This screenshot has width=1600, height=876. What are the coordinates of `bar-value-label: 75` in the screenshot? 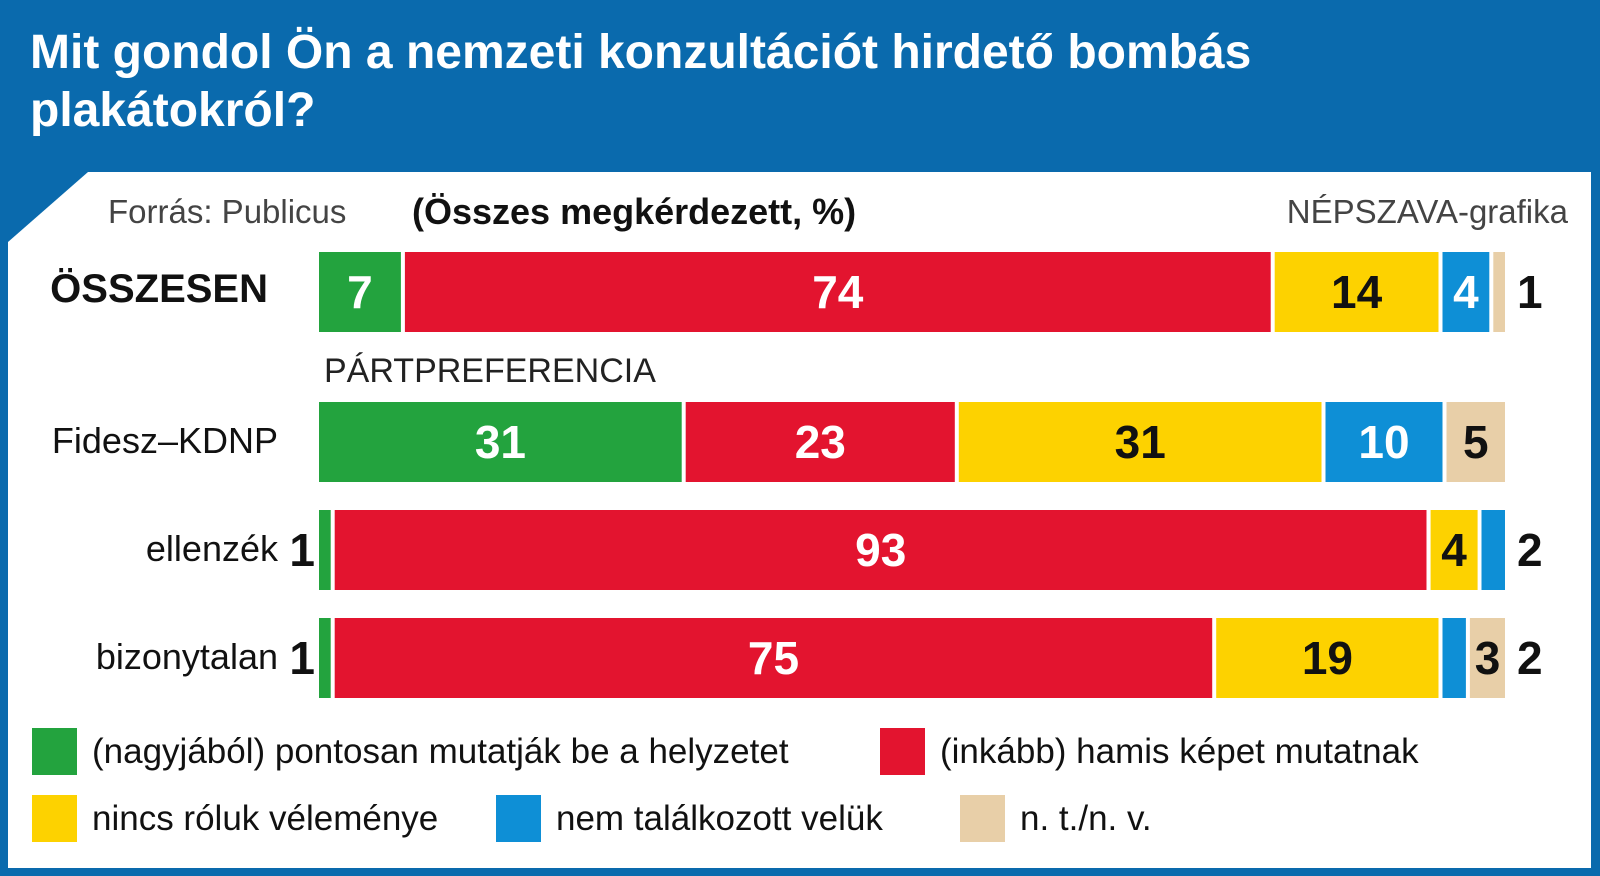 It's located at (773, 658).